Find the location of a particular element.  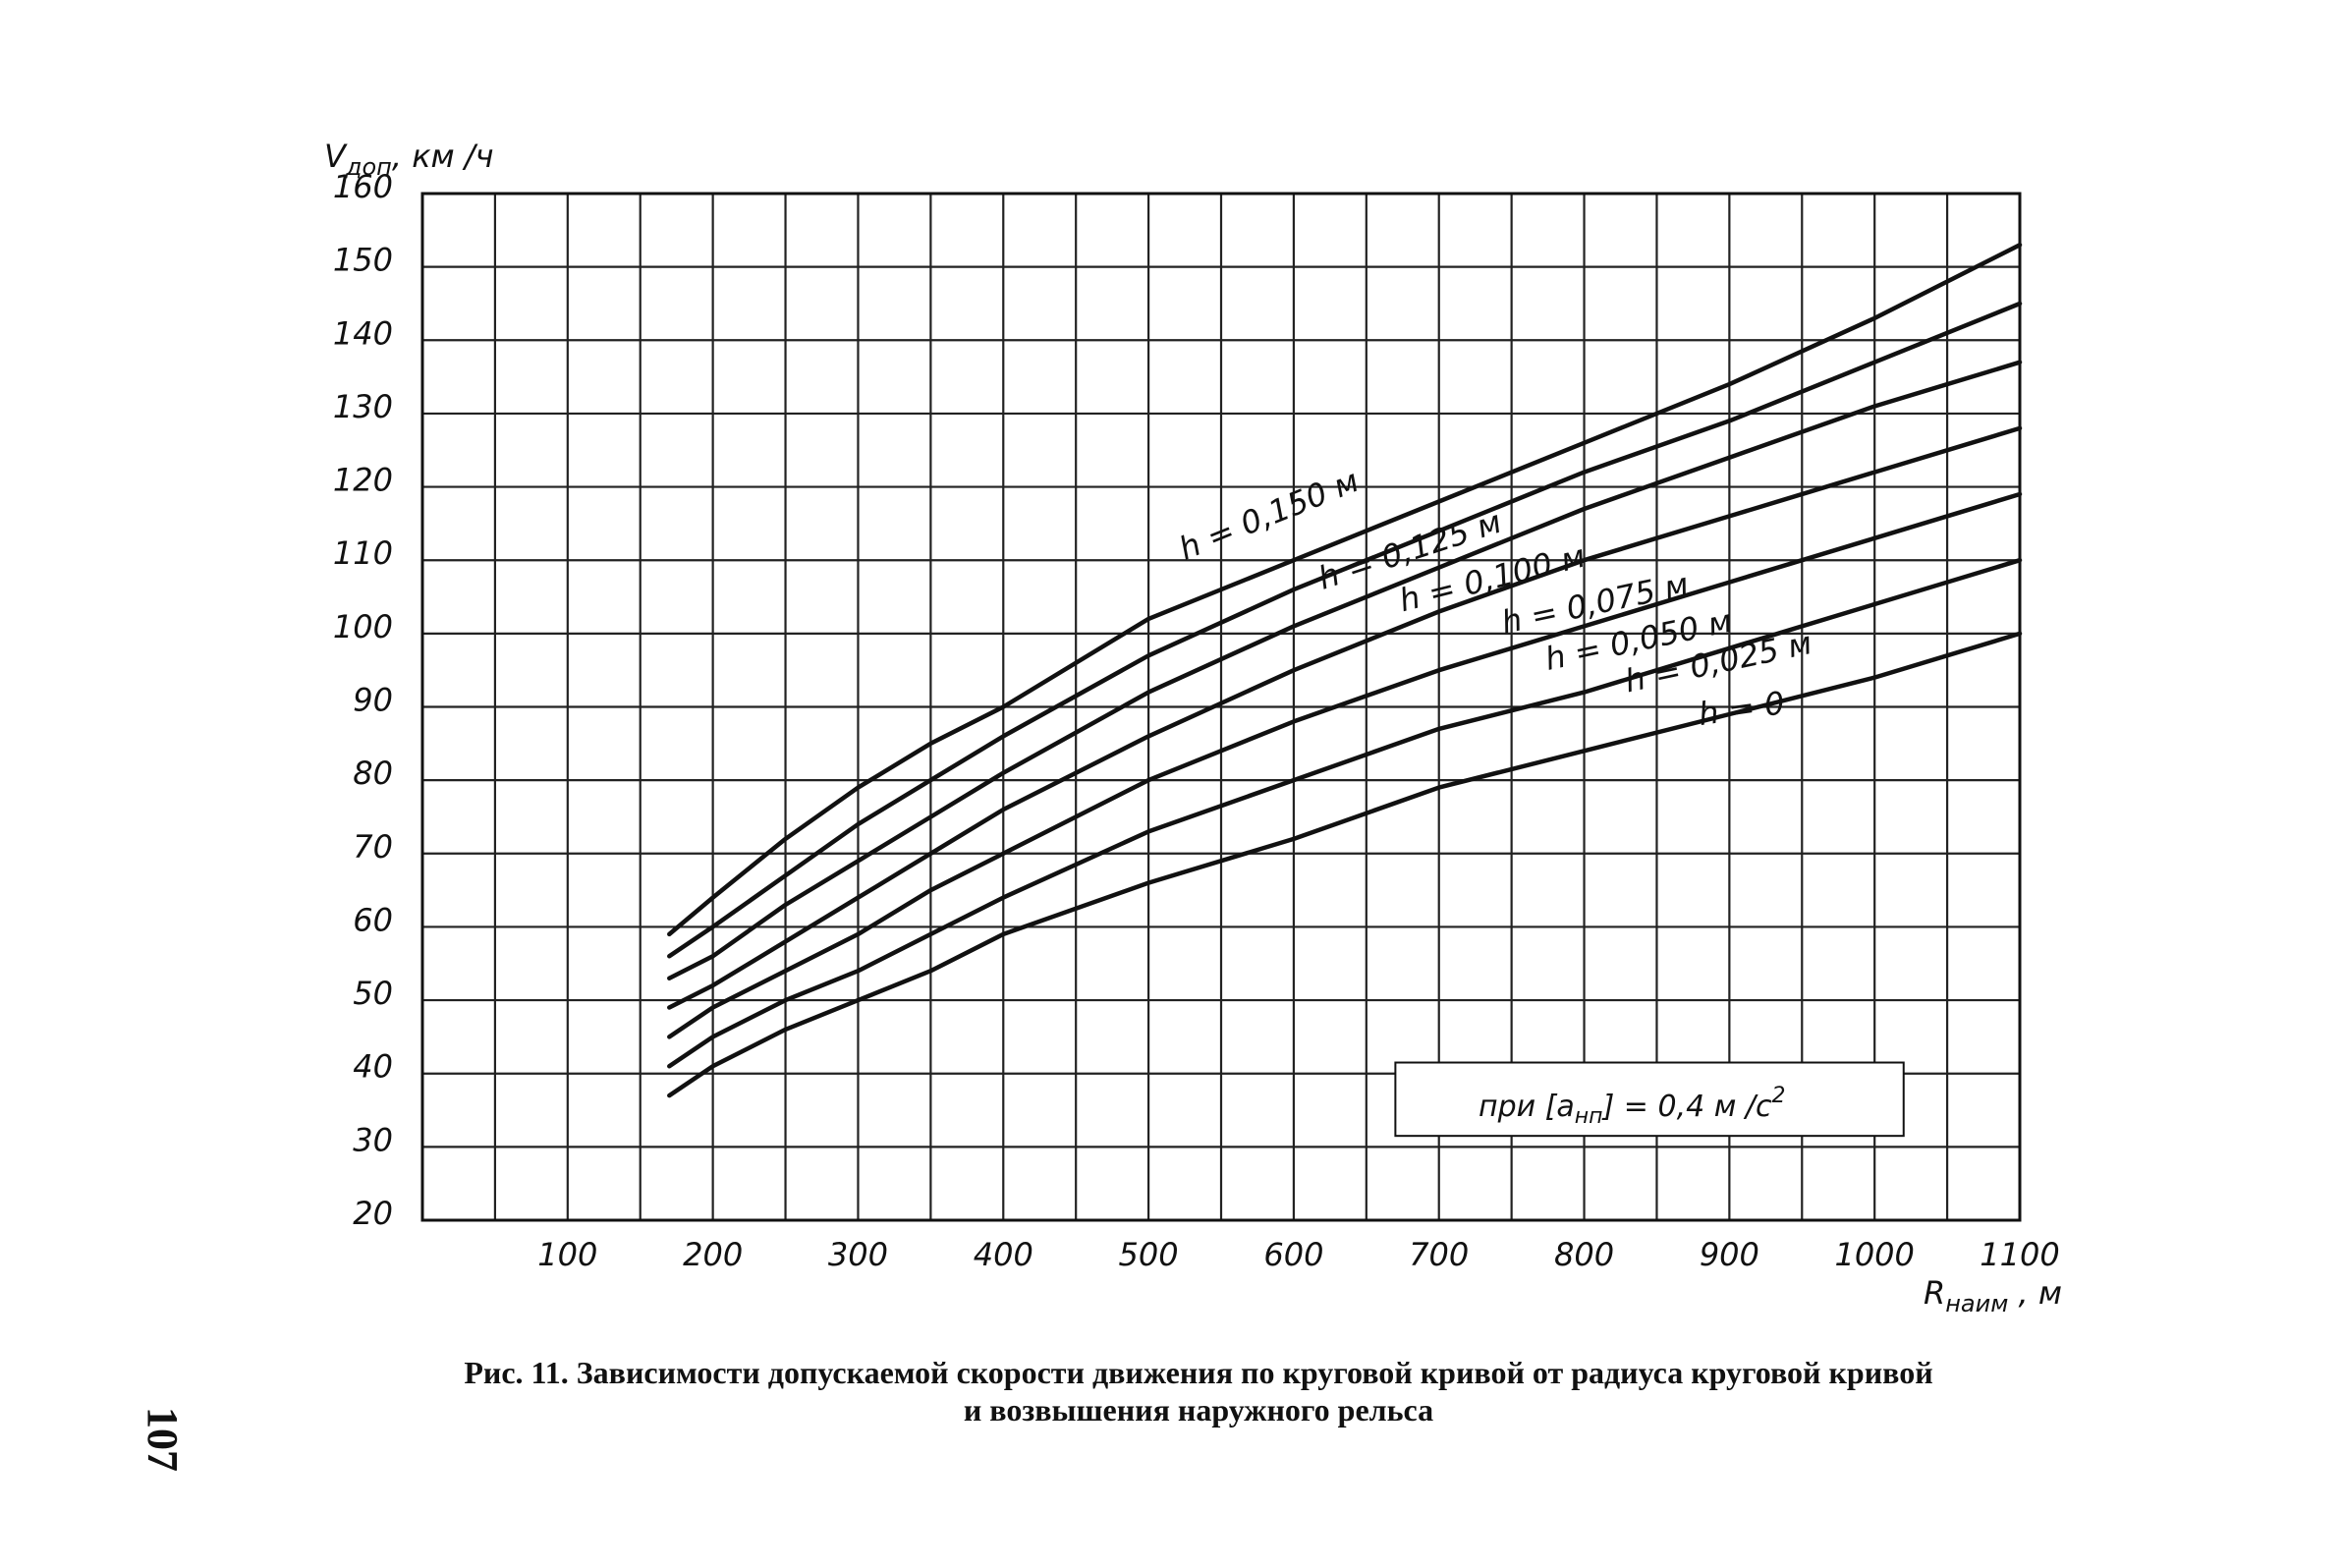

x-tick-label: 500 is located at coordinates (1149, 1254).